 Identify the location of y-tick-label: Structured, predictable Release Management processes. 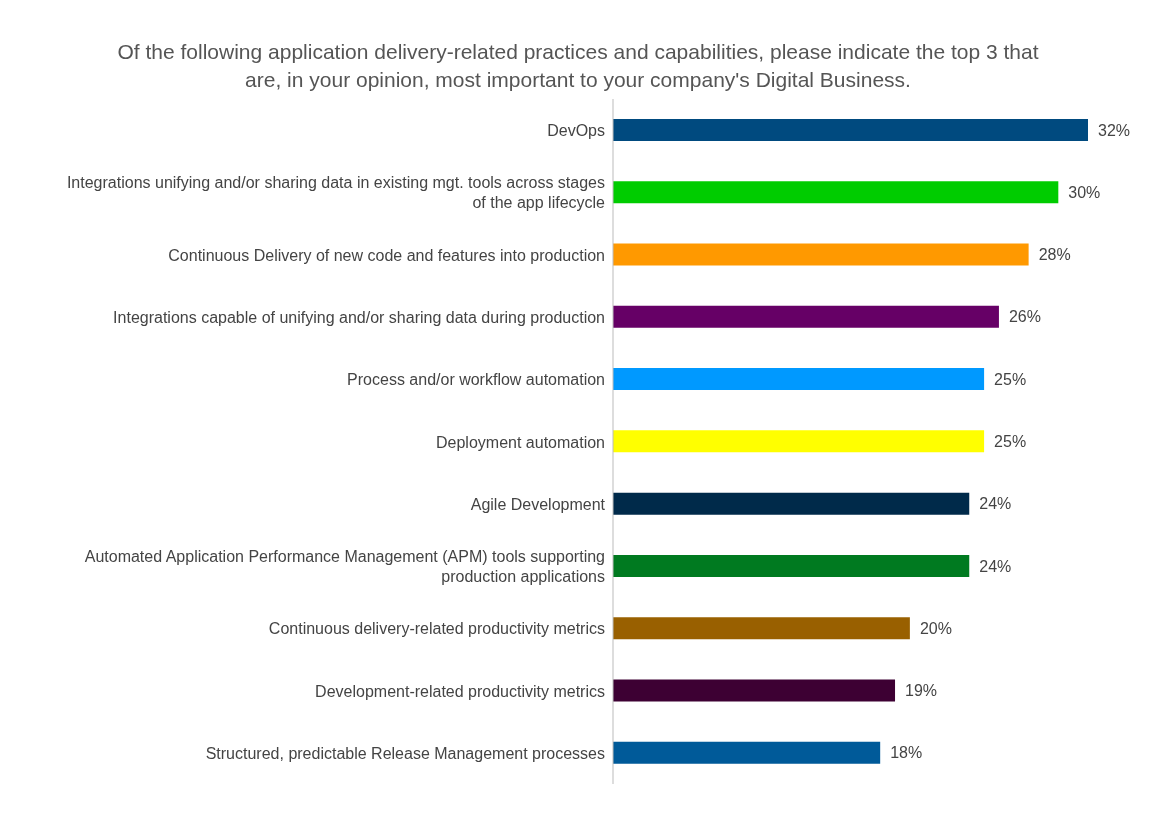
(405, 753).